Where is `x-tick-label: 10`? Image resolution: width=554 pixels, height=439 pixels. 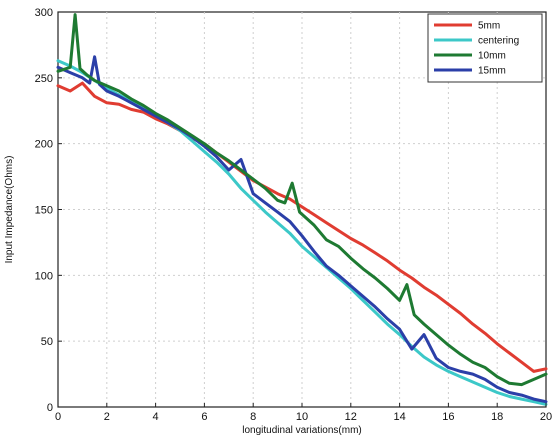 x-tick-label: 10 is located at coordinates (302, 417).